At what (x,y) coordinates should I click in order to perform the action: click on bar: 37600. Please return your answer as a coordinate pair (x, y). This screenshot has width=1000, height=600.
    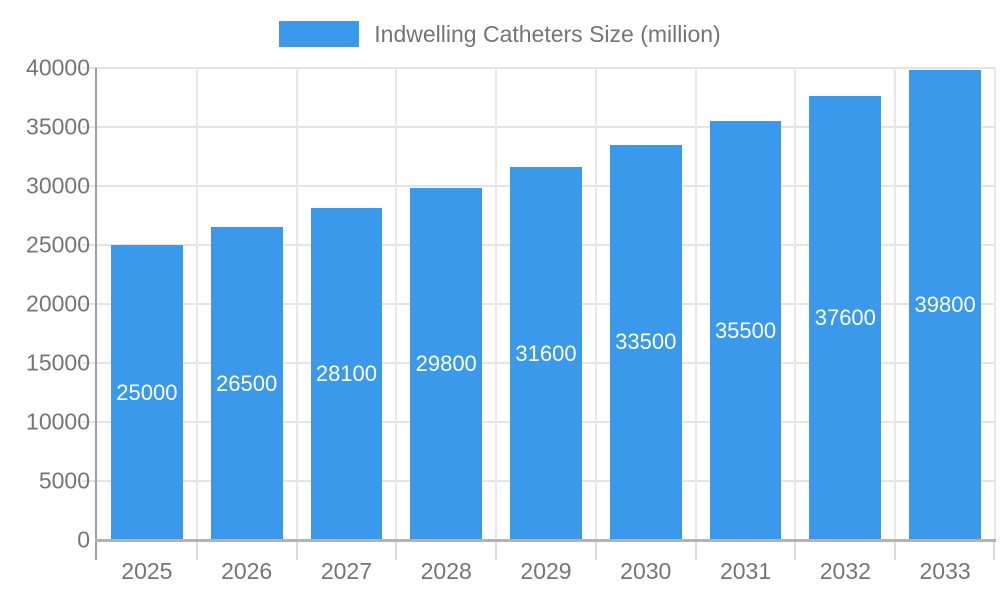
    Looking at the image, I should click on (845, 318).